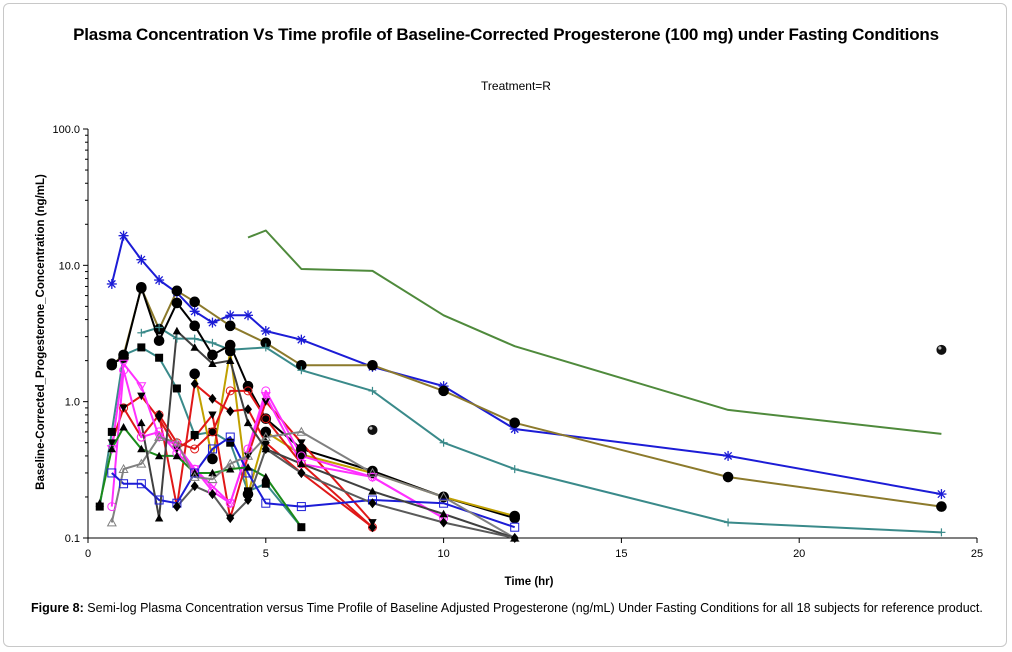  I want to click on series-line-s15, so click(313, 484).